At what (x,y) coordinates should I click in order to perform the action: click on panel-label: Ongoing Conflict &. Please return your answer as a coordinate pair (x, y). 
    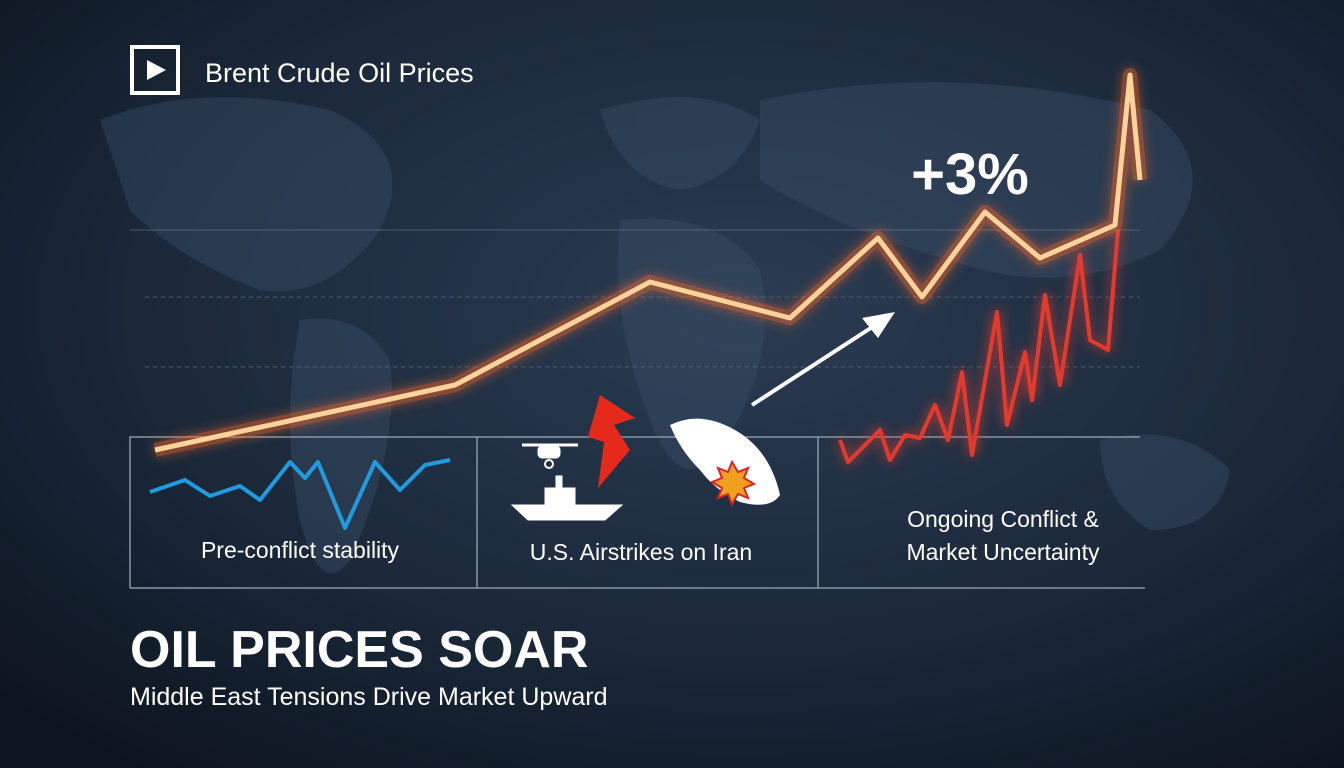
    Looking at the image, I should click on (1003, 519).